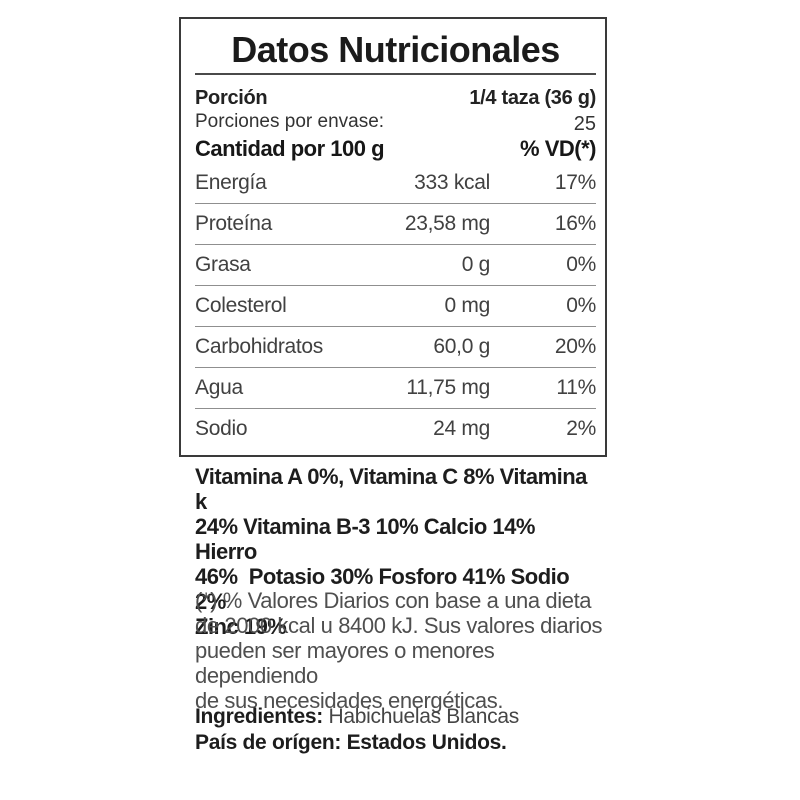  I want to click on serving-size-row: Porción 1/4 taza (36 g), so click(395, 98).